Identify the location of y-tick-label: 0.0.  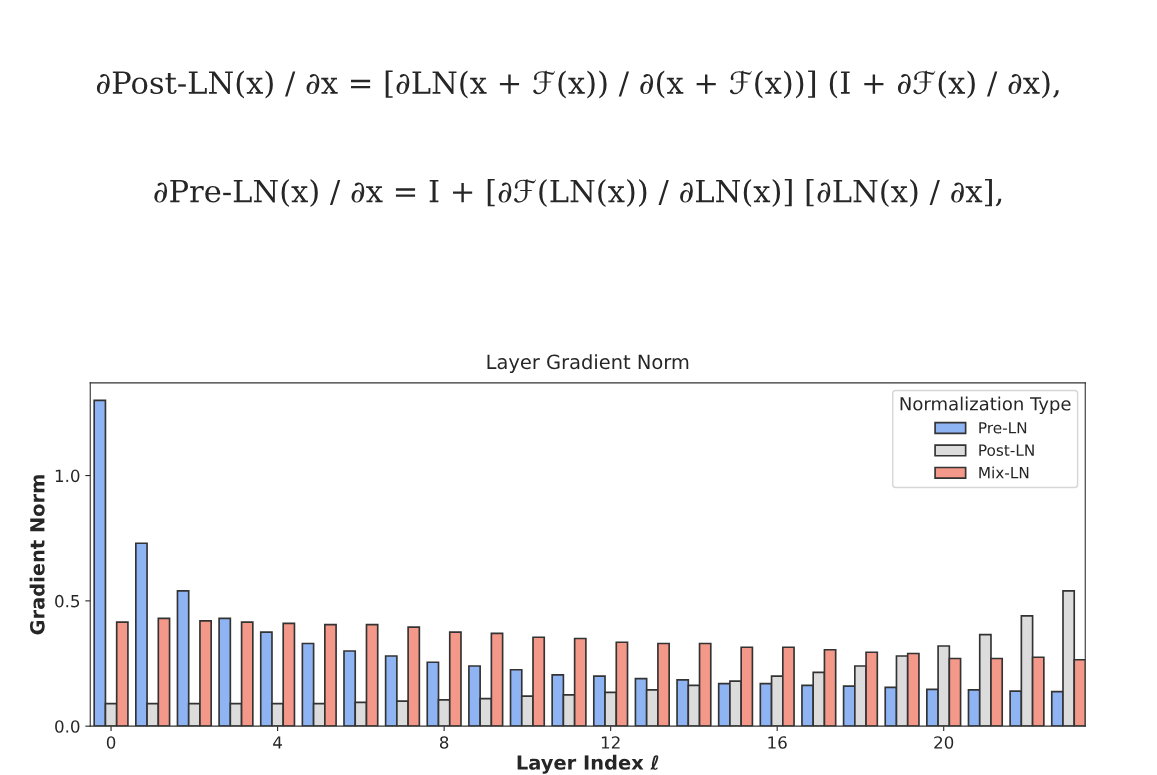
(67, 726).